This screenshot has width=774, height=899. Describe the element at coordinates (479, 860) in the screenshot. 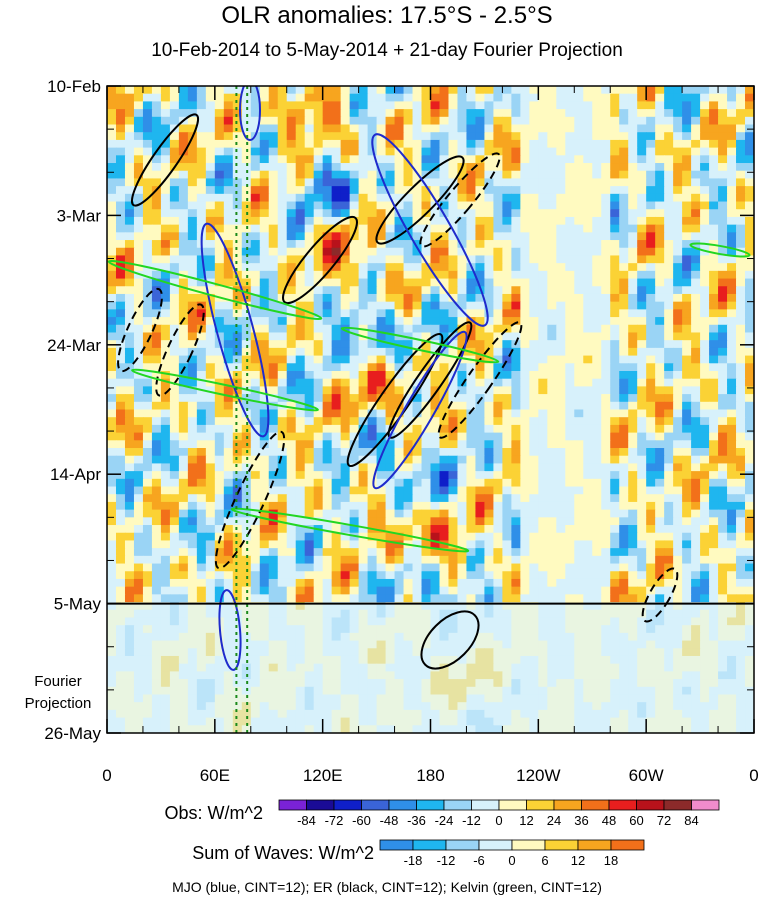

I see `colorbar-level: -6` at that location.